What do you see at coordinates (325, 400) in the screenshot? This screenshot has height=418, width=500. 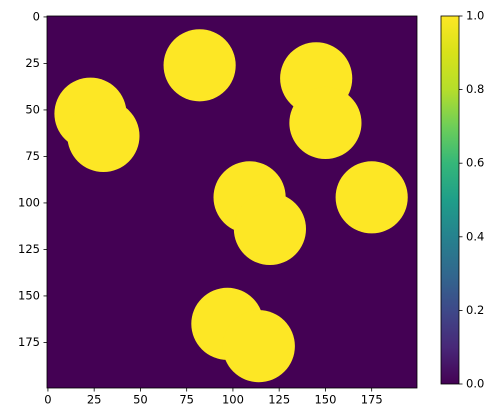 I see `x-tick-label: 150` at bounding box center [325, 400].